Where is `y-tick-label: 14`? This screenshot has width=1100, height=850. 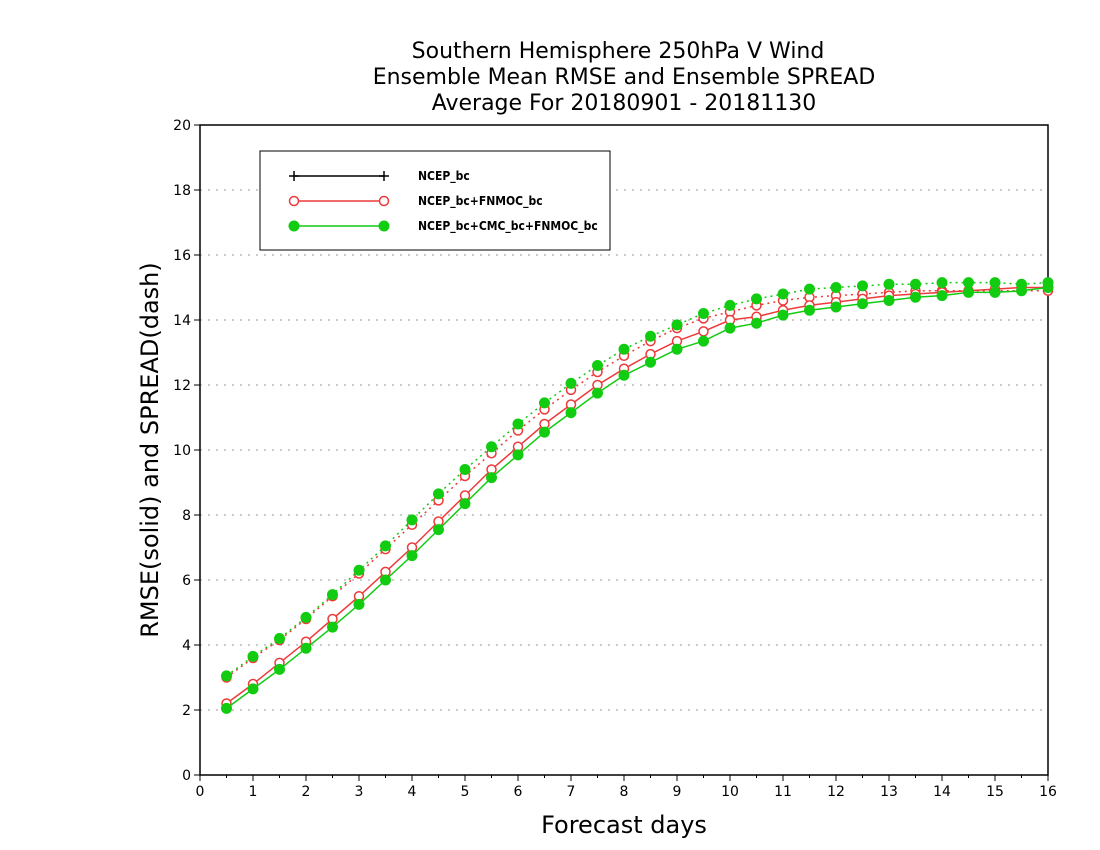 y-tick-label: 14 is located at coordinates (182, 321).